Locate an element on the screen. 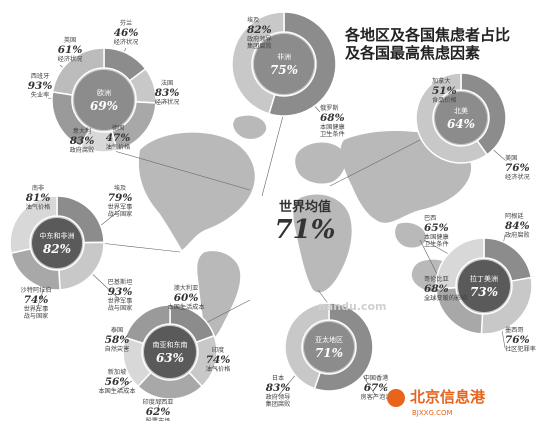 The width and height of the screenshot is (540, 421). title-line-1: 各地区及各国焦虑者占比 is located at coordinates (427, 35).